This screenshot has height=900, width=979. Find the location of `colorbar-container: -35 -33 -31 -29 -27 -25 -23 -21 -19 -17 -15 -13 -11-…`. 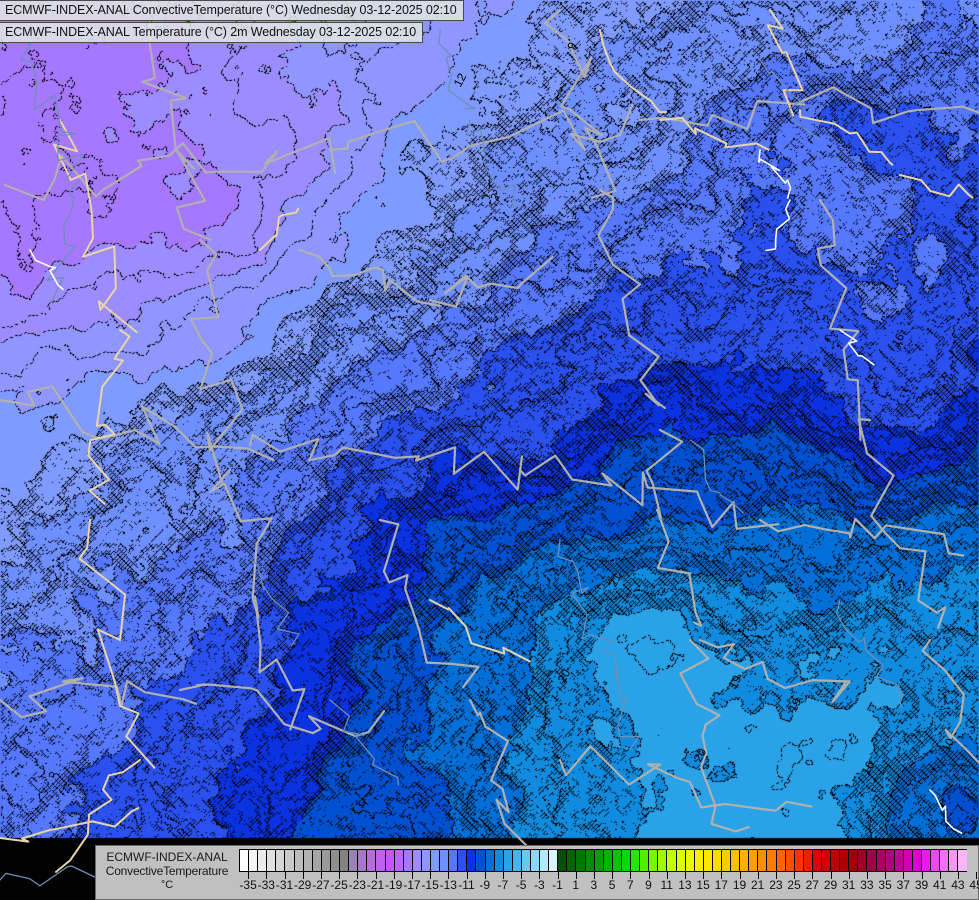

colorbar-container: -35 -33 -31 -29 -27 -25 -23 -21 -19 -17 -15 -13 -11-… is located at coordinates (609, 873).